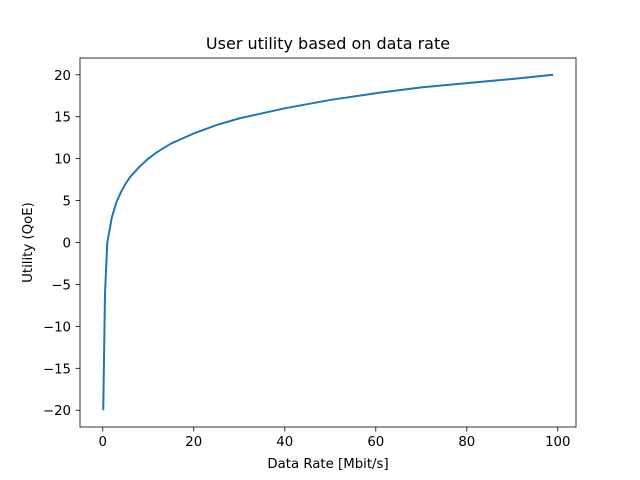  Describe the element at coordinates (61, 285) in the screenshot. I see `y-tick-label: −5` at that location.